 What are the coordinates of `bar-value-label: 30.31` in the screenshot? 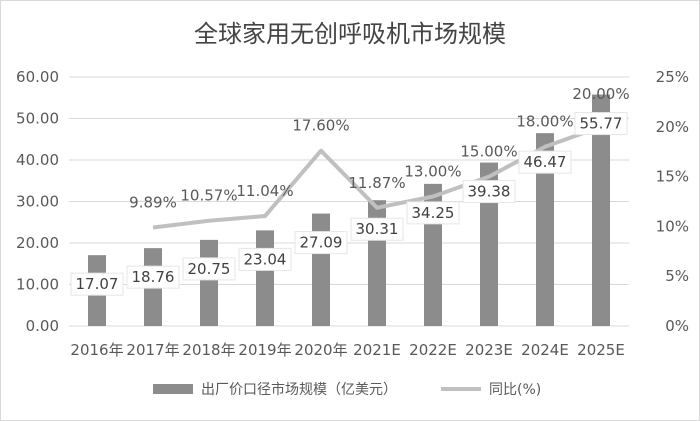 It's located at (377, 229).